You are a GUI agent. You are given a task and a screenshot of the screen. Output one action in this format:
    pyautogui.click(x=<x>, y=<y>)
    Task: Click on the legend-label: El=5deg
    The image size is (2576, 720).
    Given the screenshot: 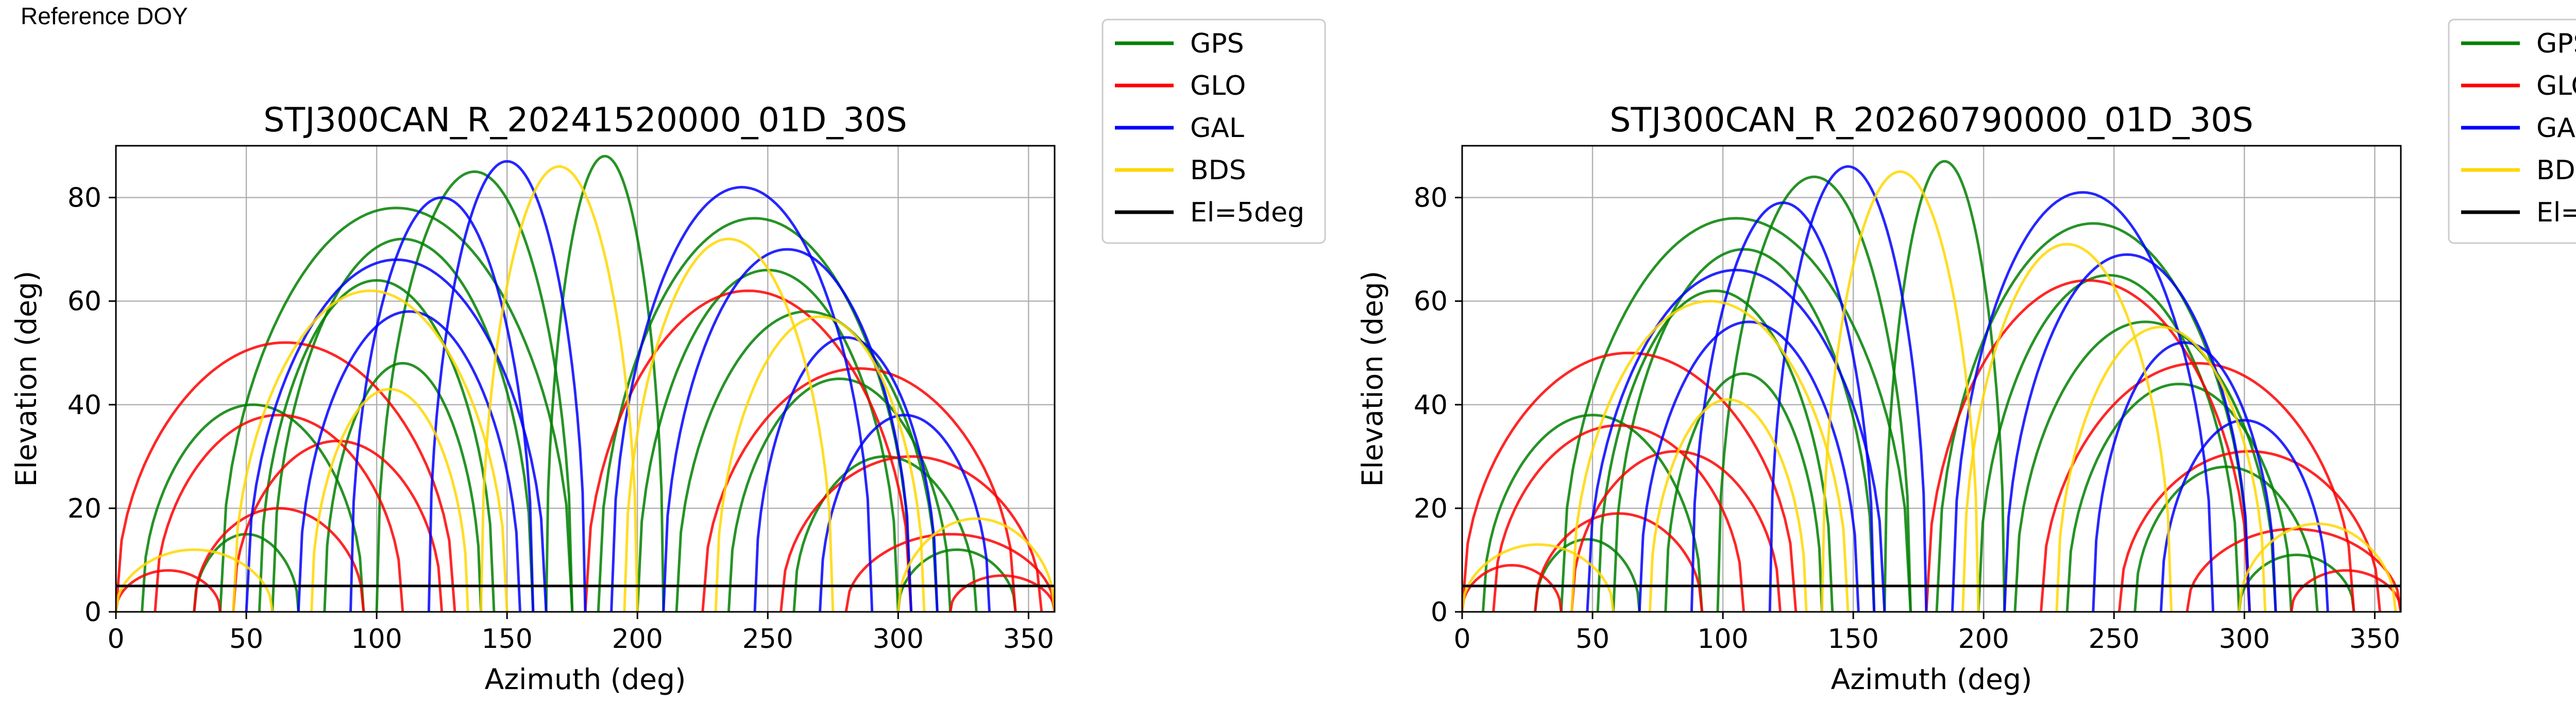 What is the action you would take?
    pyautogui.click(x=1247, y=212)
    